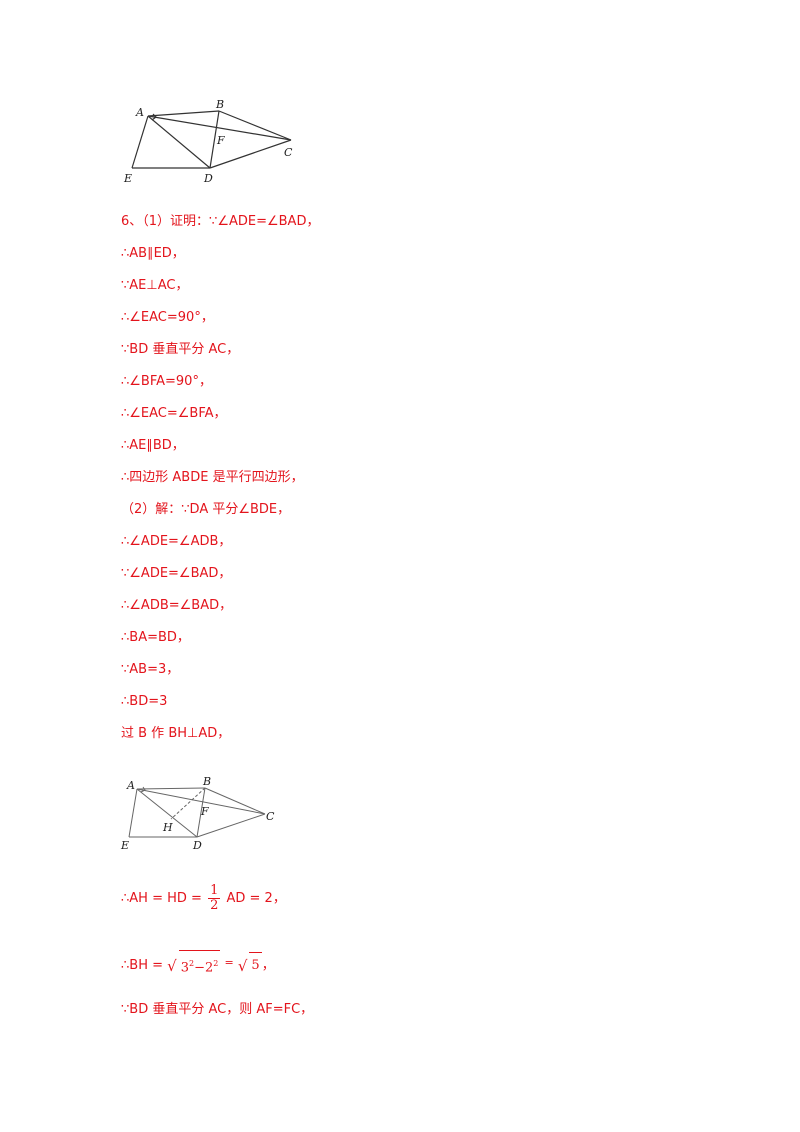 This screenshot has width=800, height=1132. I want to click on fraction-one-half: 1 2, so click(214, 898).